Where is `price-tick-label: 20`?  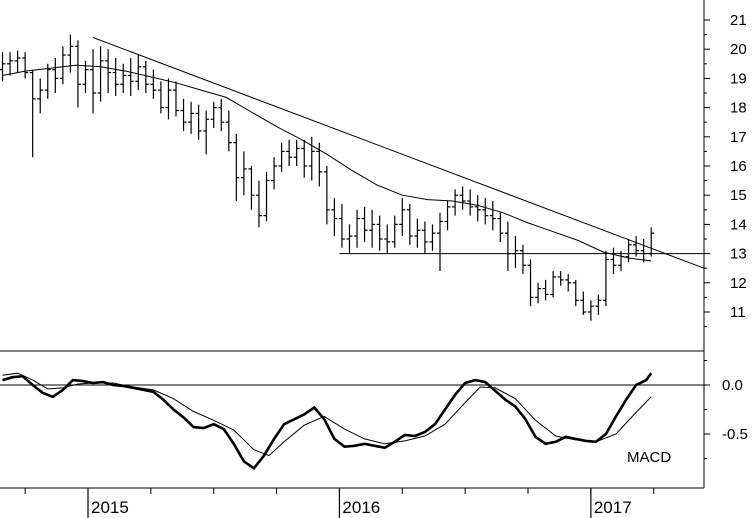
price-tick-label: 20 is located at coordinates (738, 49).